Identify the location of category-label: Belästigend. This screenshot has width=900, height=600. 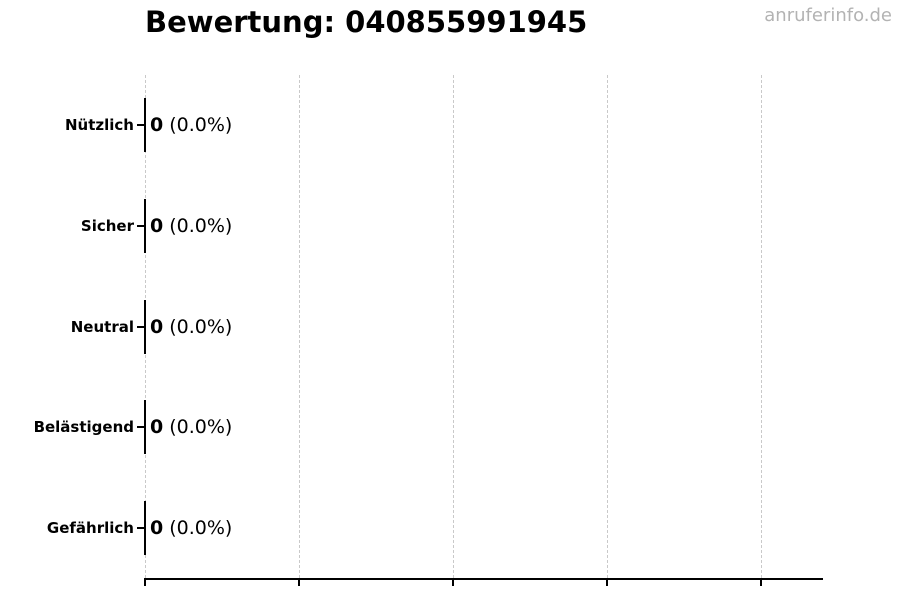
(83, 427).